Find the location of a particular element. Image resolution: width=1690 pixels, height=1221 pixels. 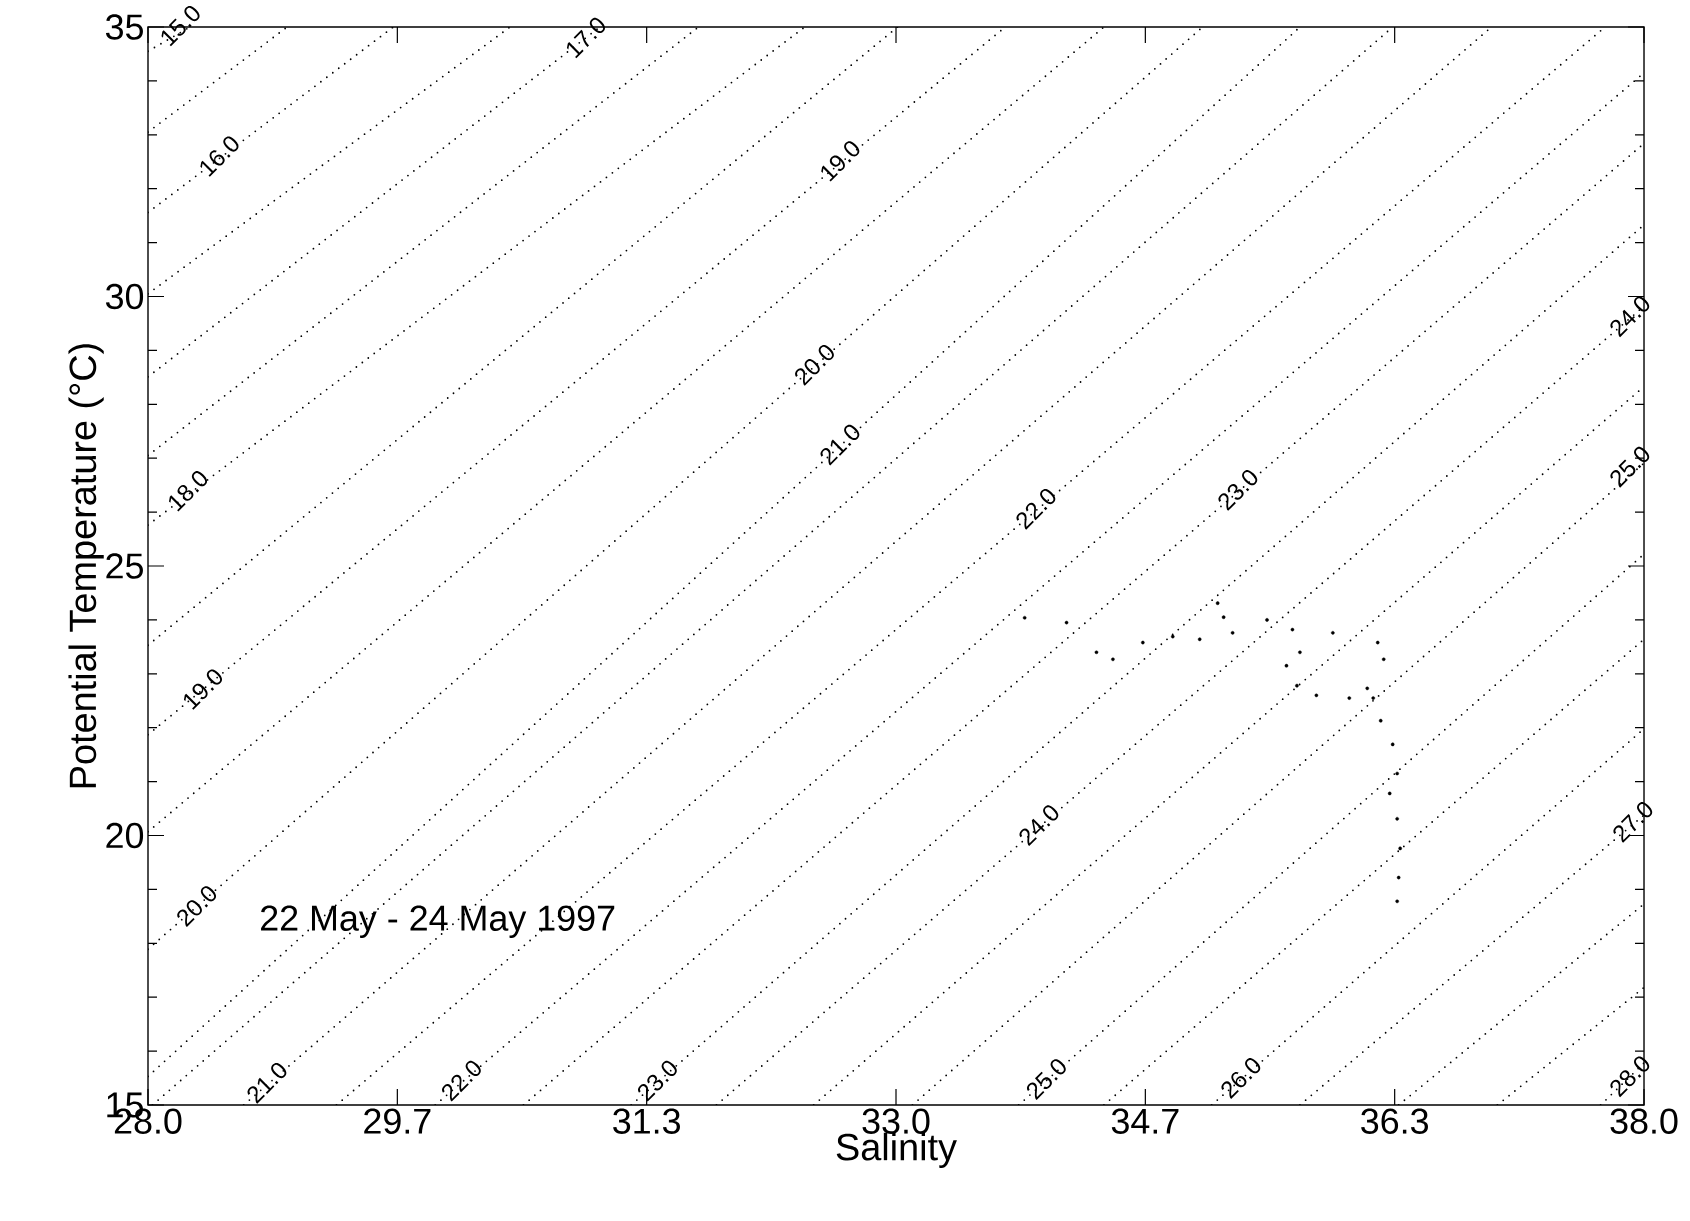

y-tick-label: 25 is located at coordinates (124, 566).